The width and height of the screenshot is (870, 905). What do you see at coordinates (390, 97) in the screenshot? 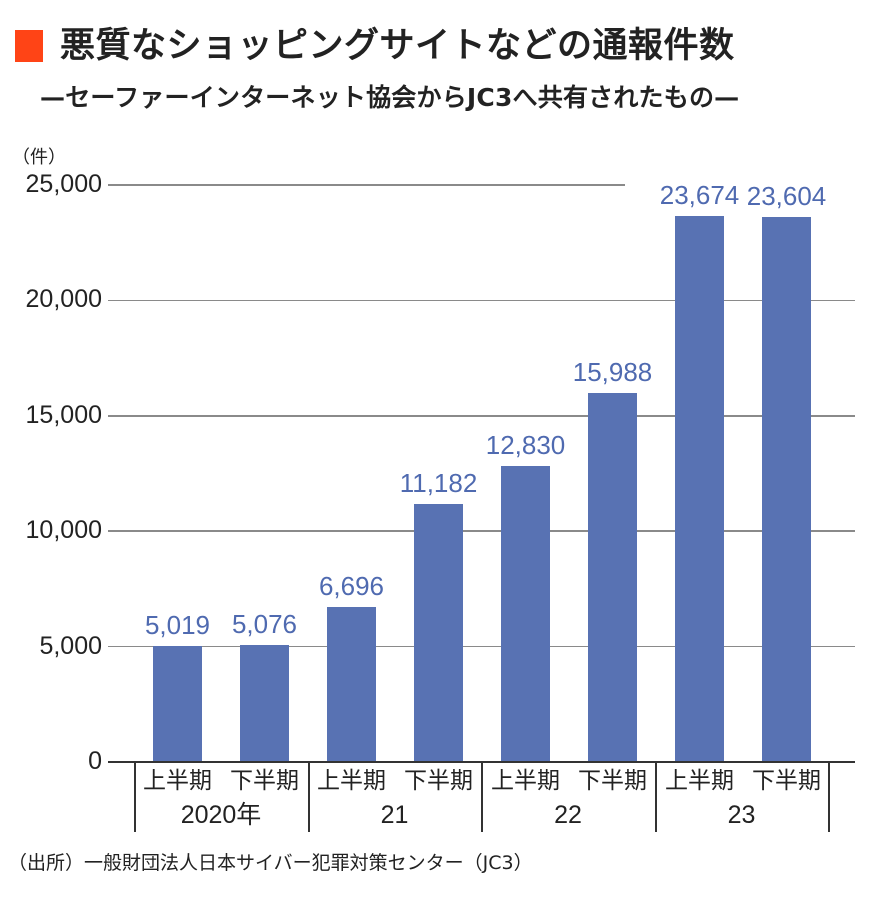
I see `chart-subtitle: —セーファーインターネット協会からJC3へ共有されたもの—` at bounding box center [390, 97].